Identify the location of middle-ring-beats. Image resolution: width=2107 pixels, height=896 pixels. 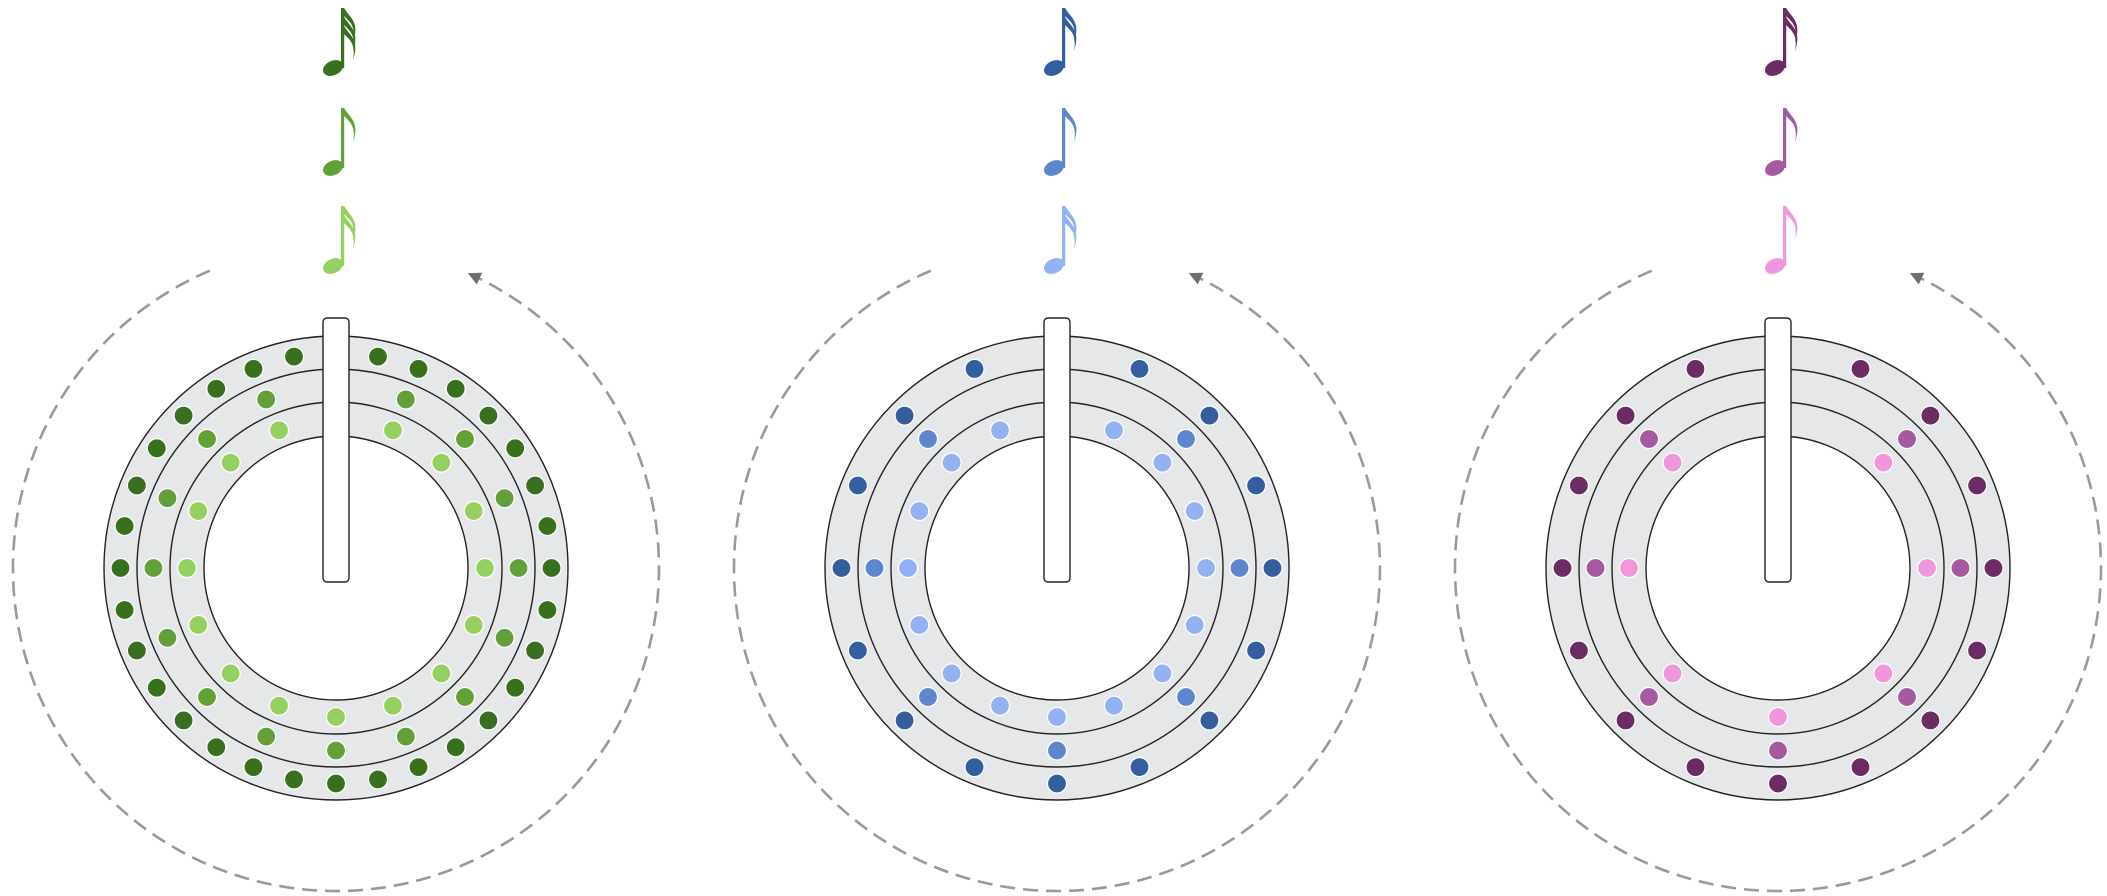
(1778, 594).